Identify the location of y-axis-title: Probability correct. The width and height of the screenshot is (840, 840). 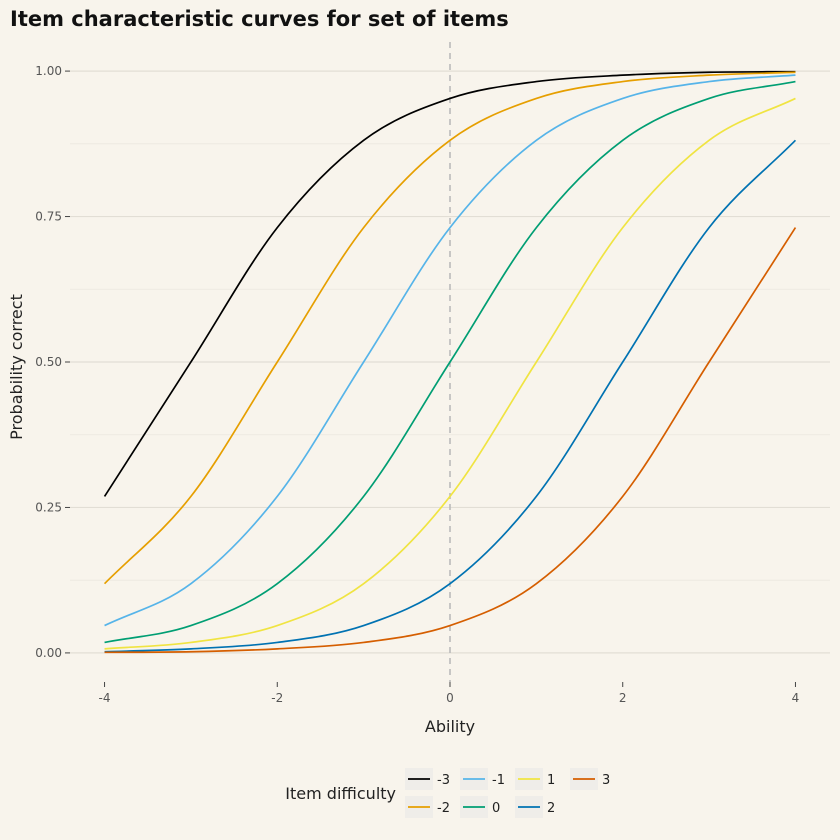
(16, 367).